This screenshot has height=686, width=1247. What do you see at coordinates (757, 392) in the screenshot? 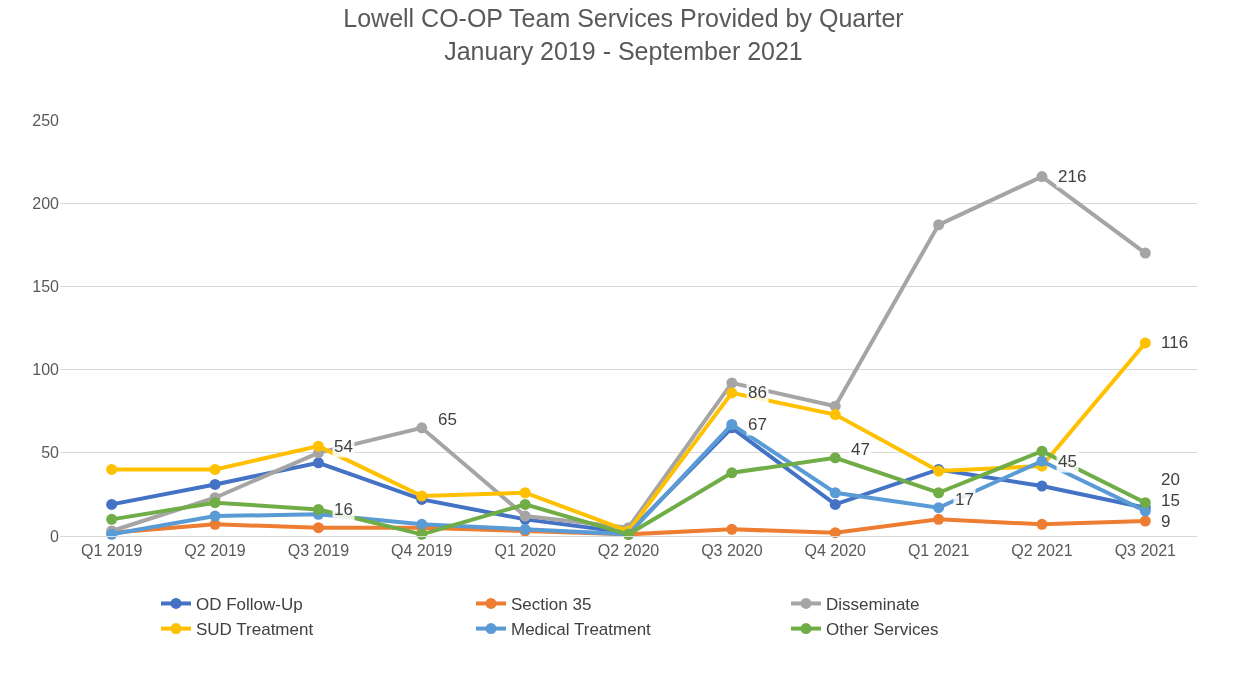
I see `data-label: 86` at bounding box center [757, 392].